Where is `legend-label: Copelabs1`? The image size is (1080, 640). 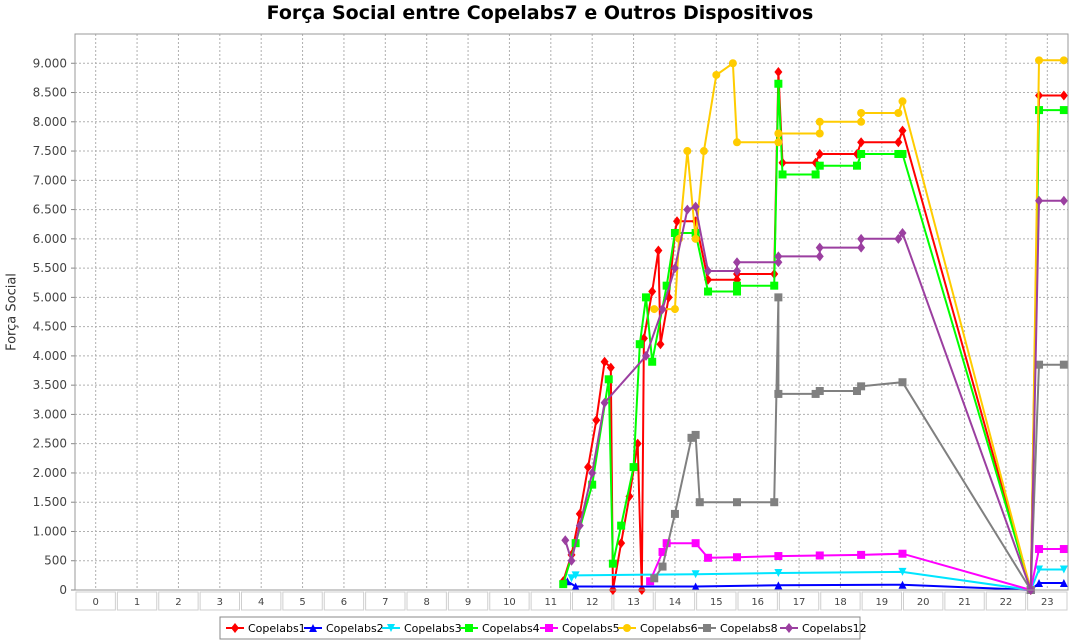 legend-label: Copelabs1 is located at coordinates (277, 628).